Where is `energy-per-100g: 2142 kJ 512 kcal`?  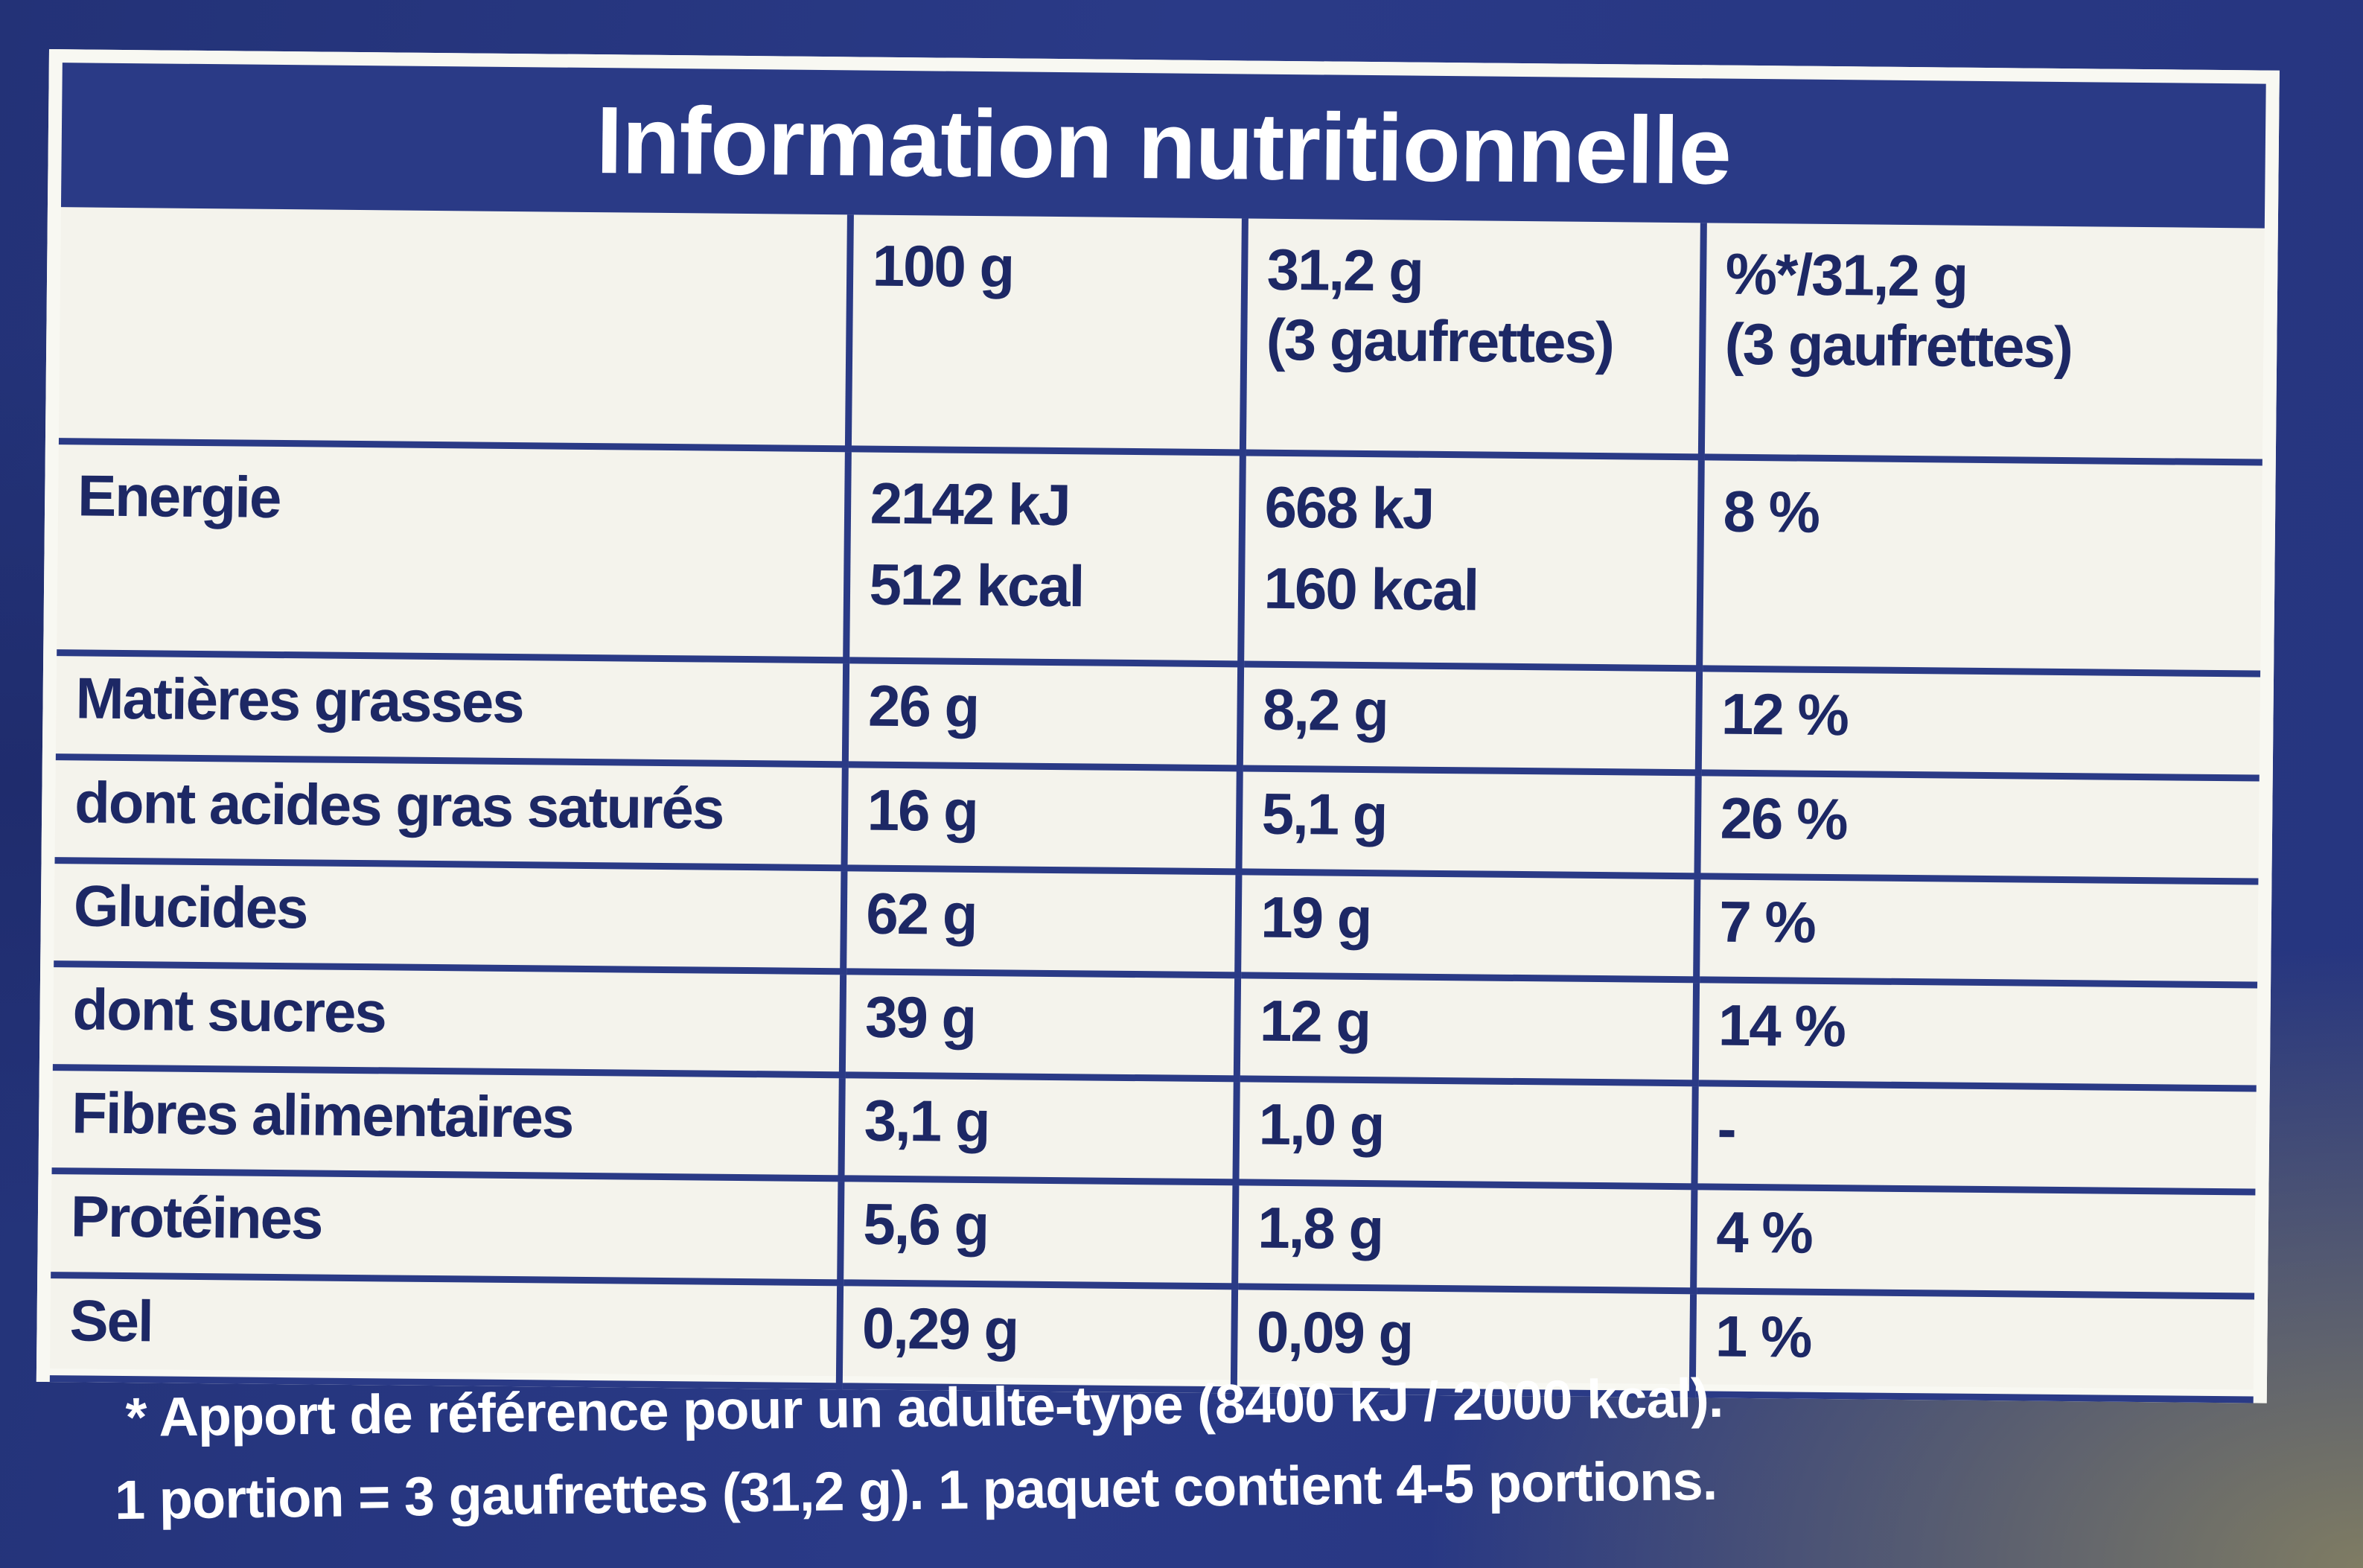
energy-per-100g: 2142 kJ 512 kcal is located at coordinates (1044, 556).